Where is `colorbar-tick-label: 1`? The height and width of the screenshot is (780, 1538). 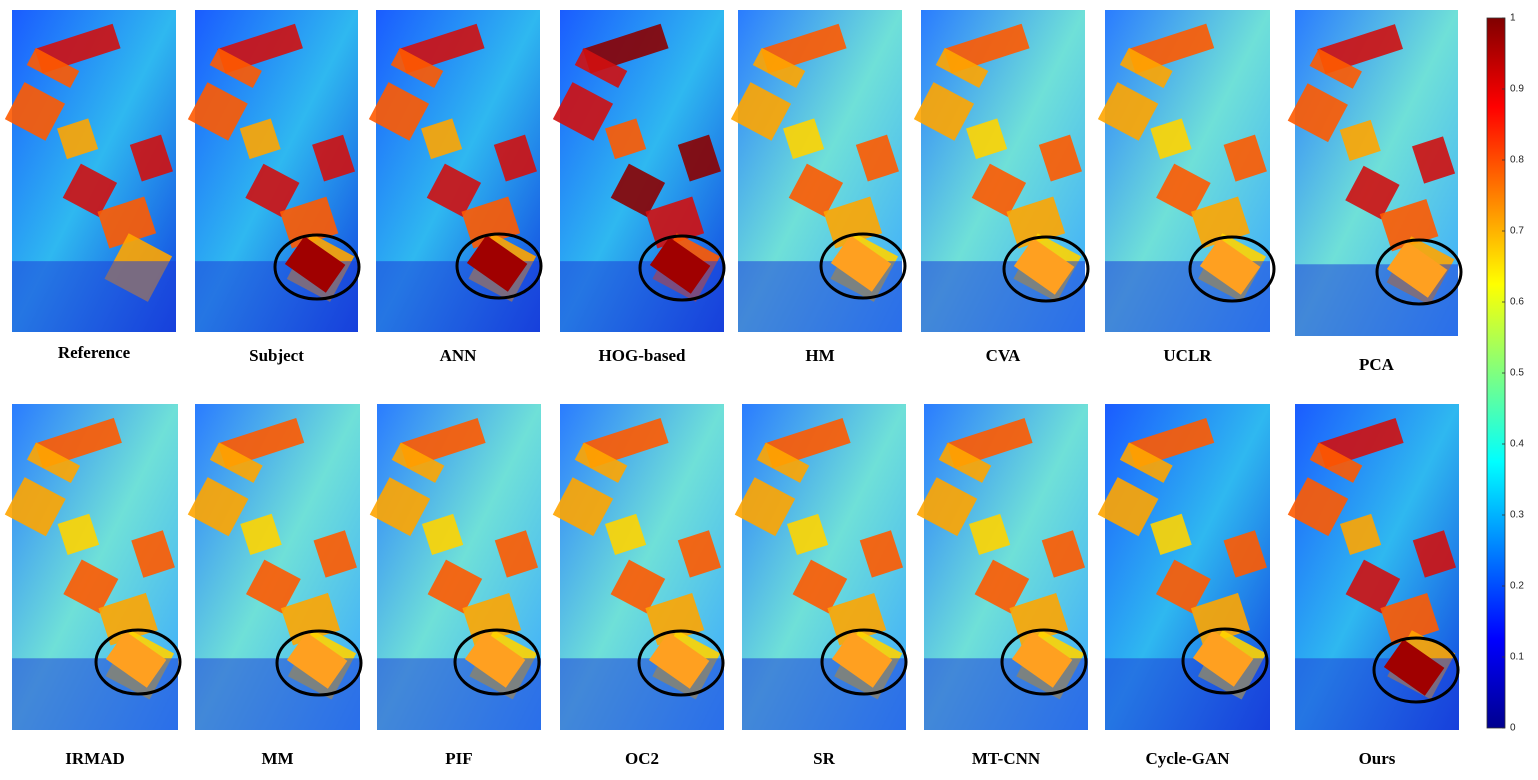
colorbar-tick-label: 1 is located at coordinates (1513, 18).